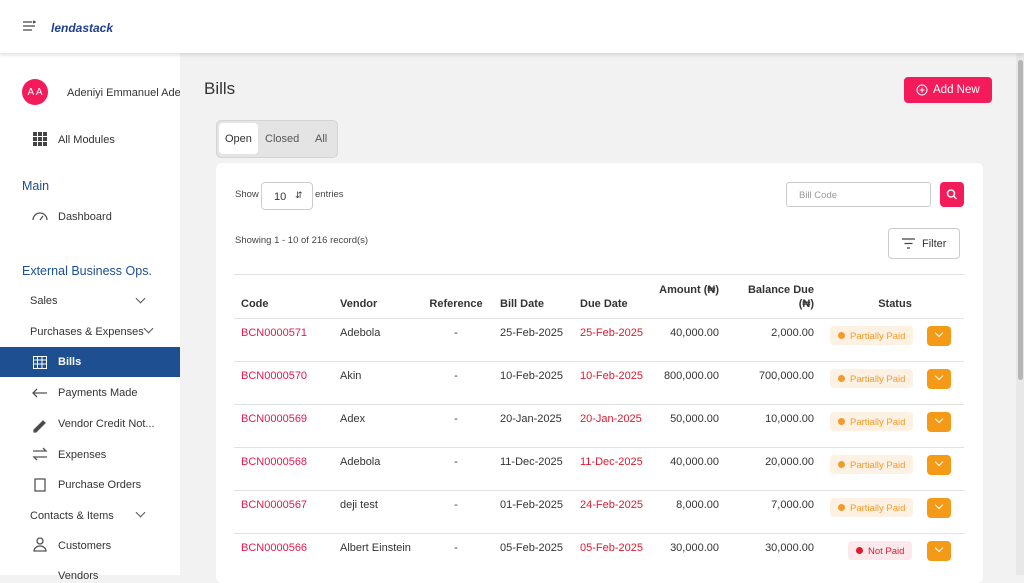  What do you see at coordinates (220, 88) in the screenshot?
I see `page-title: Bills` at bounding box center [220, 88].